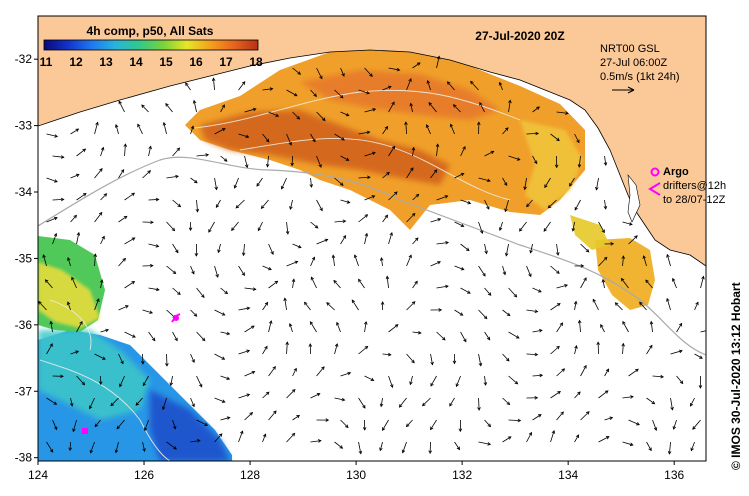  What do you see at coordinates (190, 425) in the screenshot?
I see `sst-deep-blue` at bounding box center [190, 425].